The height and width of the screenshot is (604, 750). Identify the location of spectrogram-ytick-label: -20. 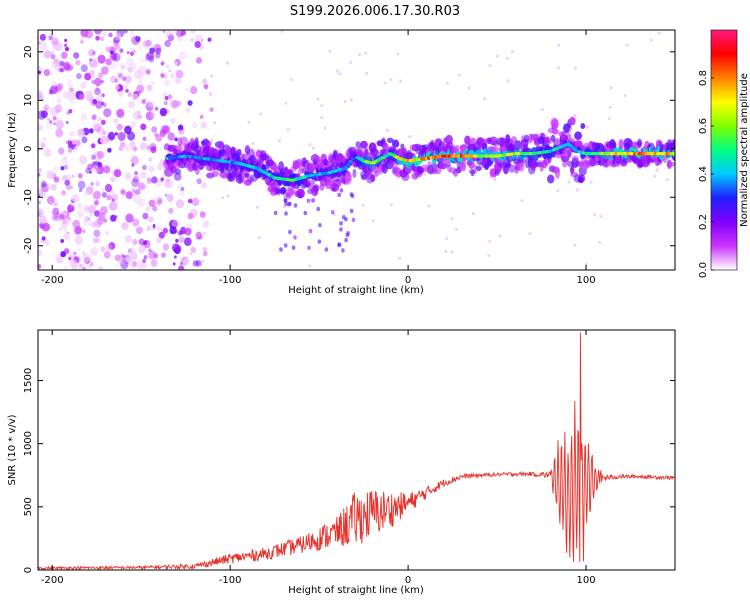
(28, 246).